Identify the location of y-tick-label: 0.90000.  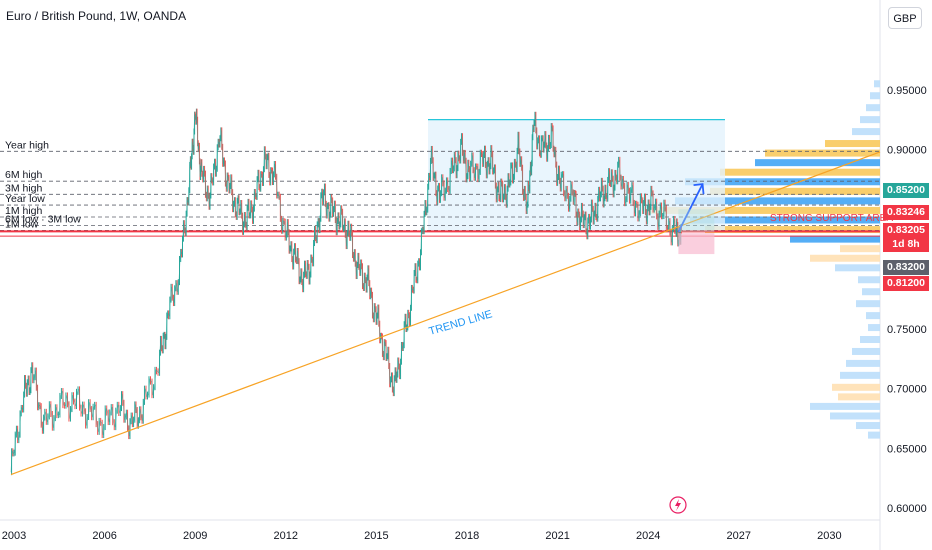
(907, 151).